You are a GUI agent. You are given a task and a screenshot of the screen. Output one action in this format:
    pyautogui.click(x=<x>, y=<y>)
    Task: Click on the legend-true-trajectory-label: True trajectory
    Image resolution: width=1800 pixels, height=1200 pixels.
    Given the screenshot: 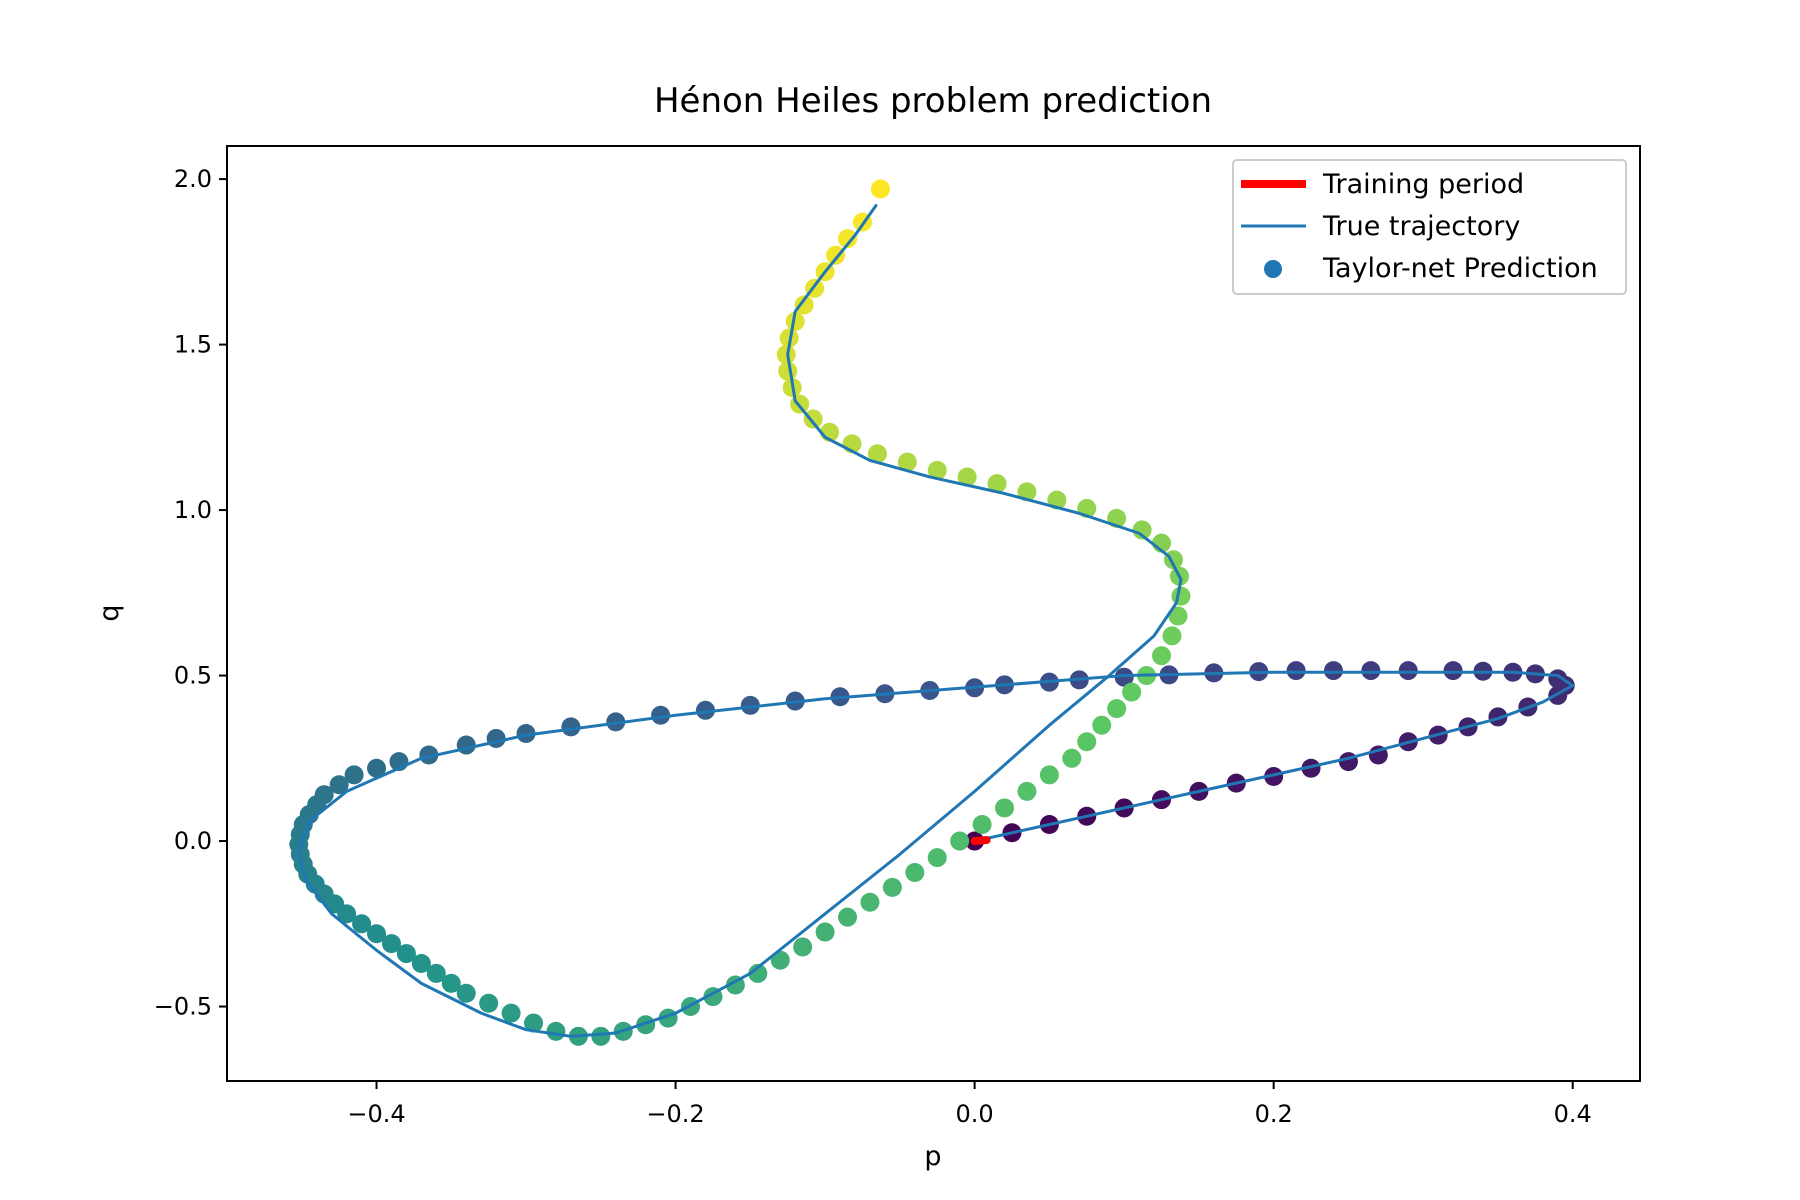 What is the action you would take?
    pyautogui.click(x=1421, y=226)
    